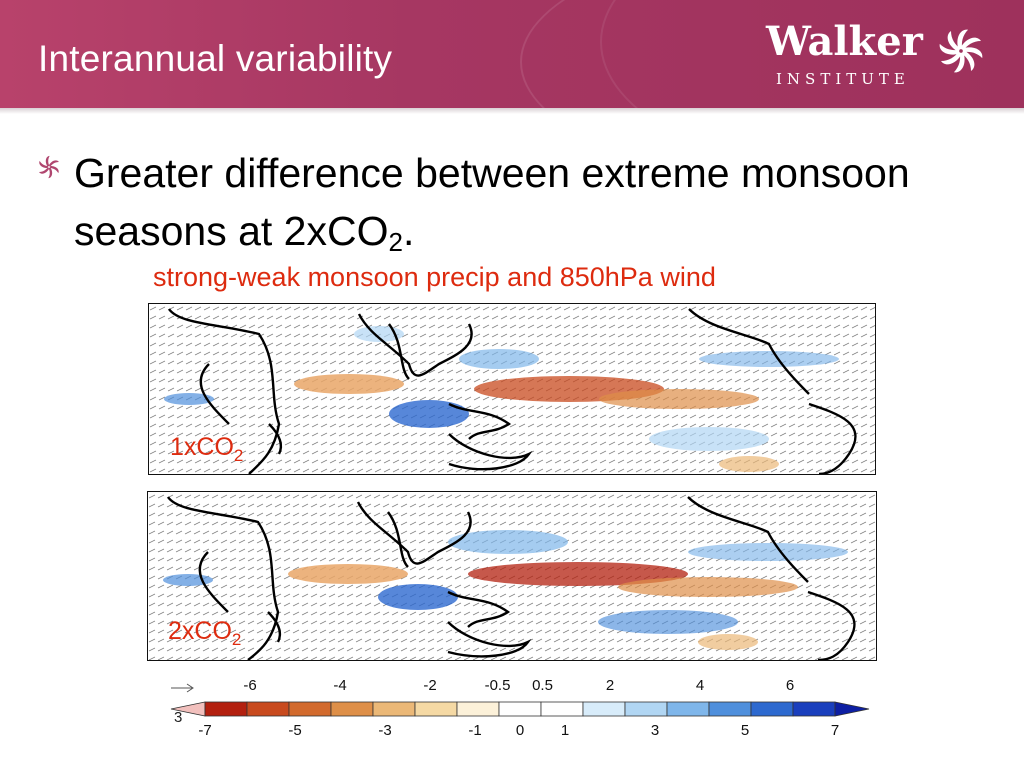 This screenshot has width=1024, height=768. Describe the element at coordinates (844, 41) in the screenshot. I see `logo-name: Walker` at that location.